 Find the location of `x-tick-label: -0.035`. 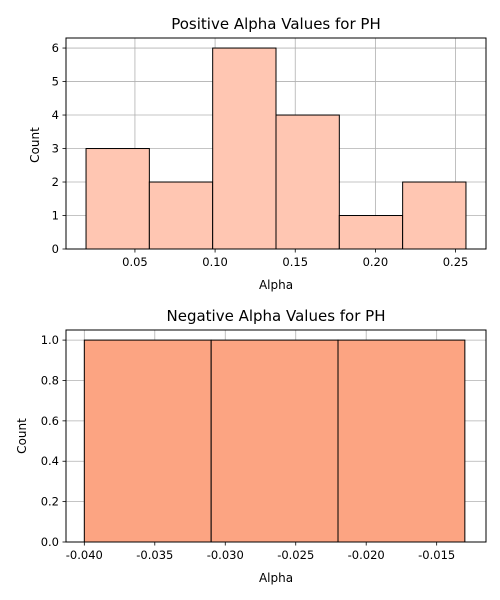

x-tick-label: -0.035 is located at coordinates (154, 555).